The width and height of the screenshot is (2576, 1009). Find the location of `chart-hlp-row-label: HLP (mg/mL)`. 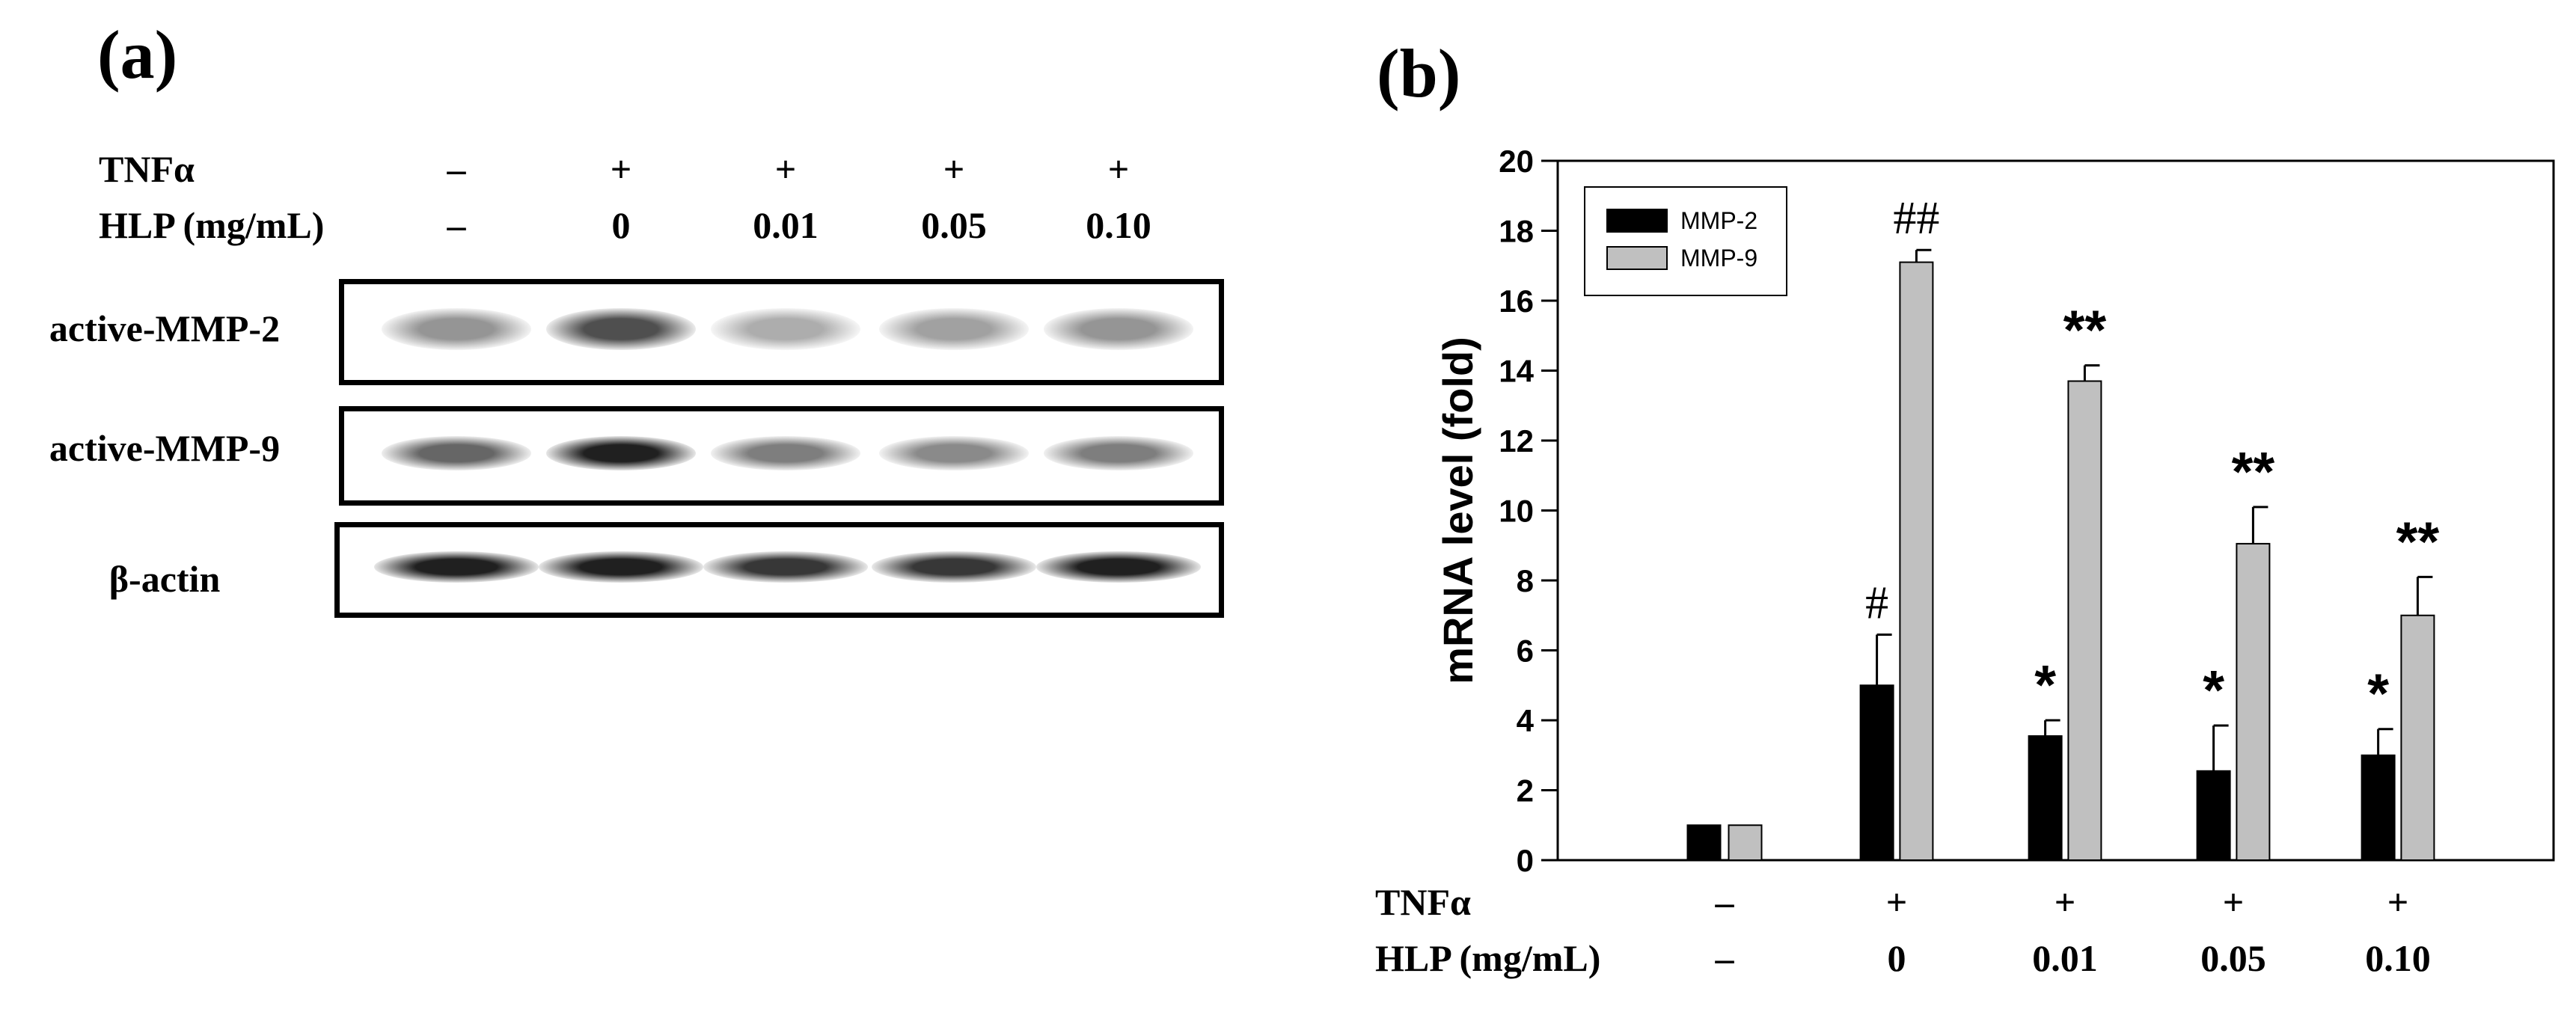

chart-hlp-row-label: HLP (mg/mL) is located at coordinates (1488, 958).